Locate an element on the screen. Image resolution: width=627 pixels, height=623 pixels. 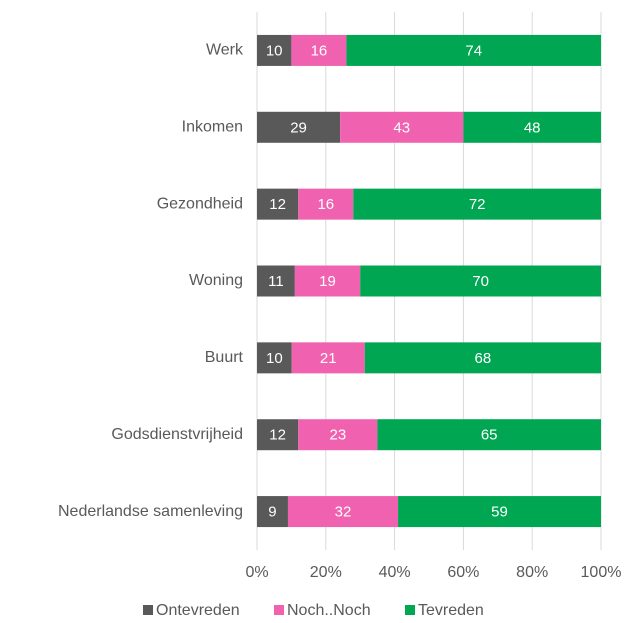
data-label: 43 is located at coordinates (401, 127).